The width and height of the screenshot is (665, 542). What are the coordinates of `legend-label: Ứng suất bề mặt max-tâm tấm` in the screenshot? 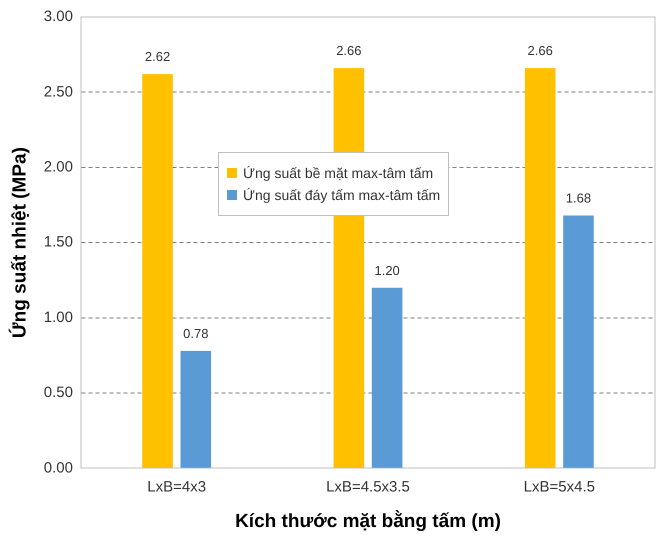 It's located at (338, 173).